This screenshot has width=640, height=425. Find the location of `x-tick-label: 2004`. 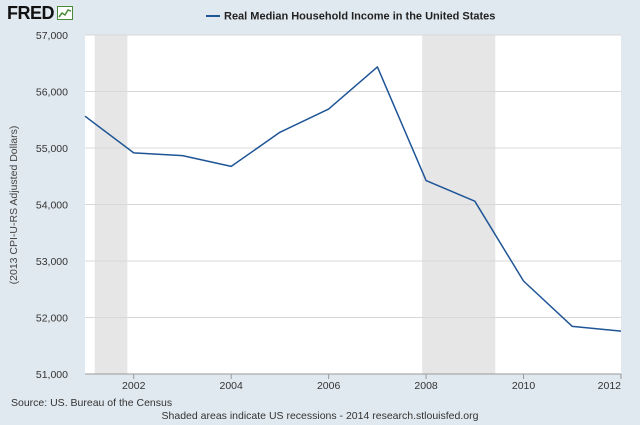

x-tick-label: 2004 is located at coordinates (232, 386).